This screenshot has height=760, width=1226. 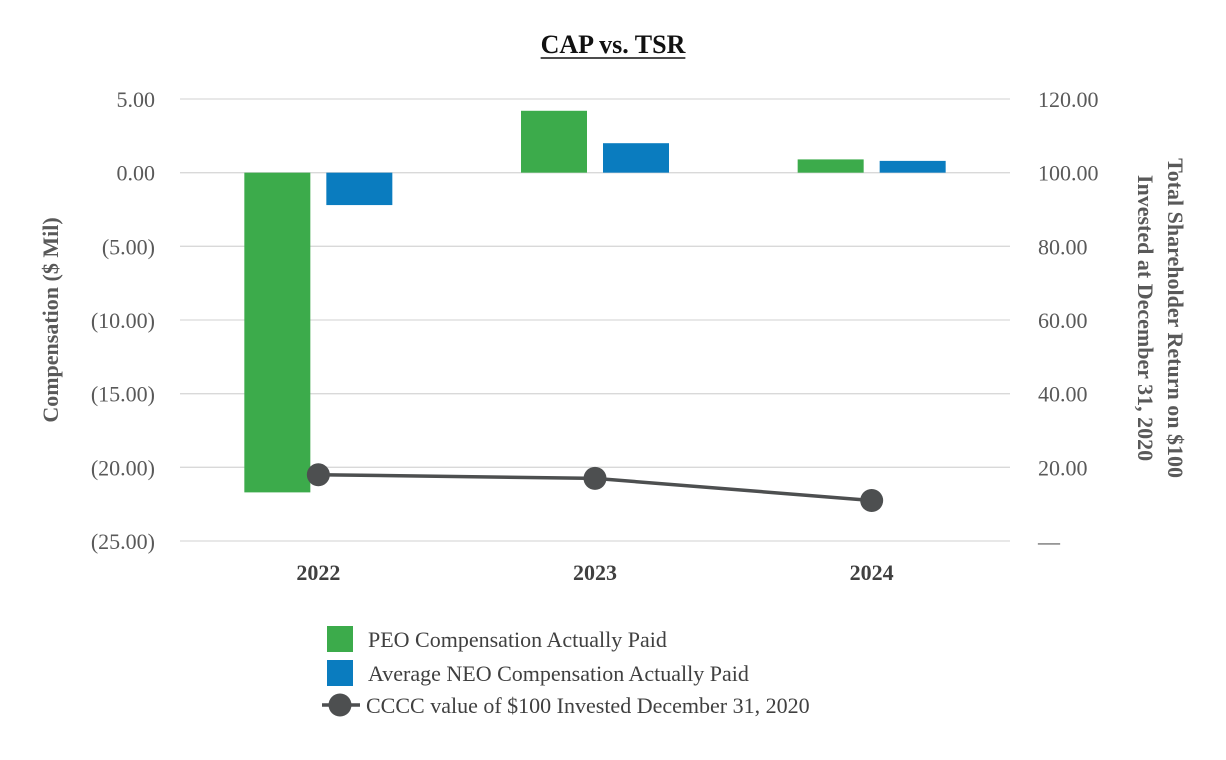 I want to click on y-tick-label: 0.00, so click(x=136, y=173).